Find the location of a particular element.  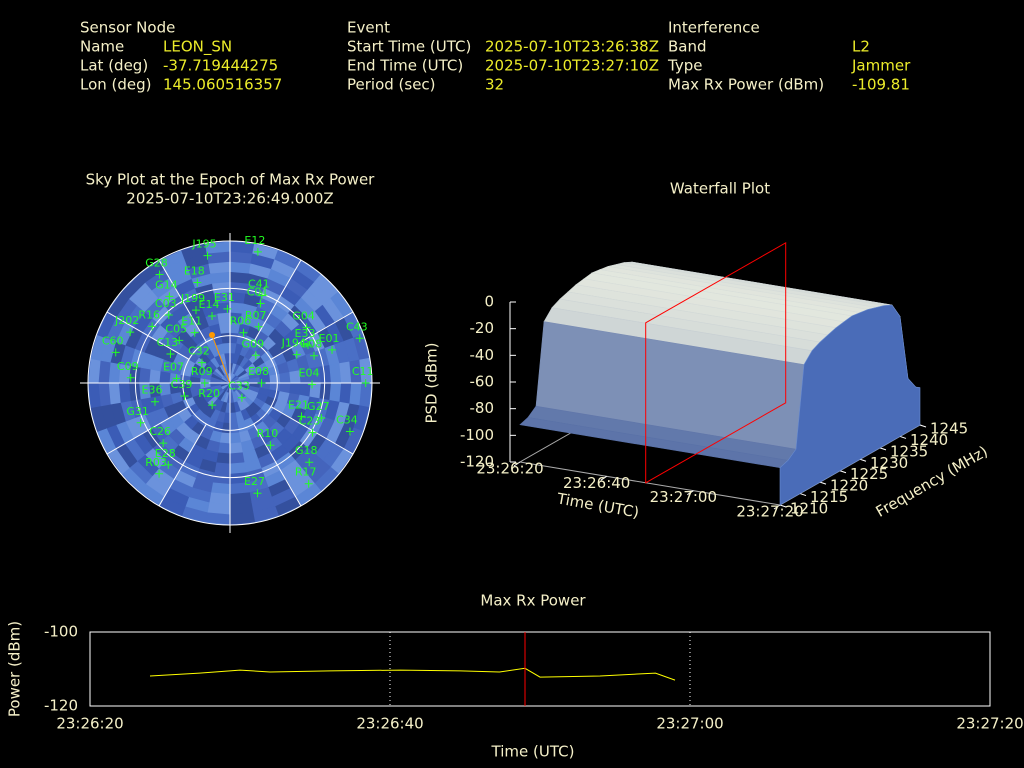

satellite-label: J194 is located at coordinates (293, 343).